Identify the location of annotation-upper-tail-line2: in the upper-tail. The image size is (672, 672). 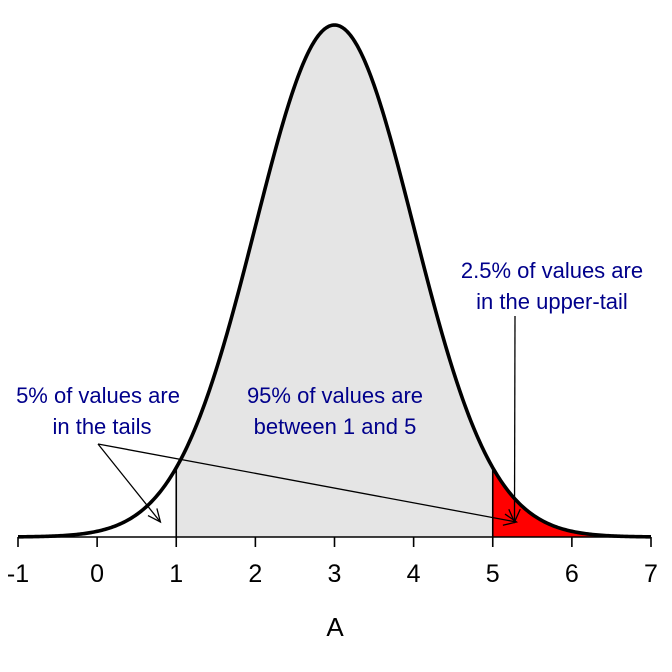
(552, 301).